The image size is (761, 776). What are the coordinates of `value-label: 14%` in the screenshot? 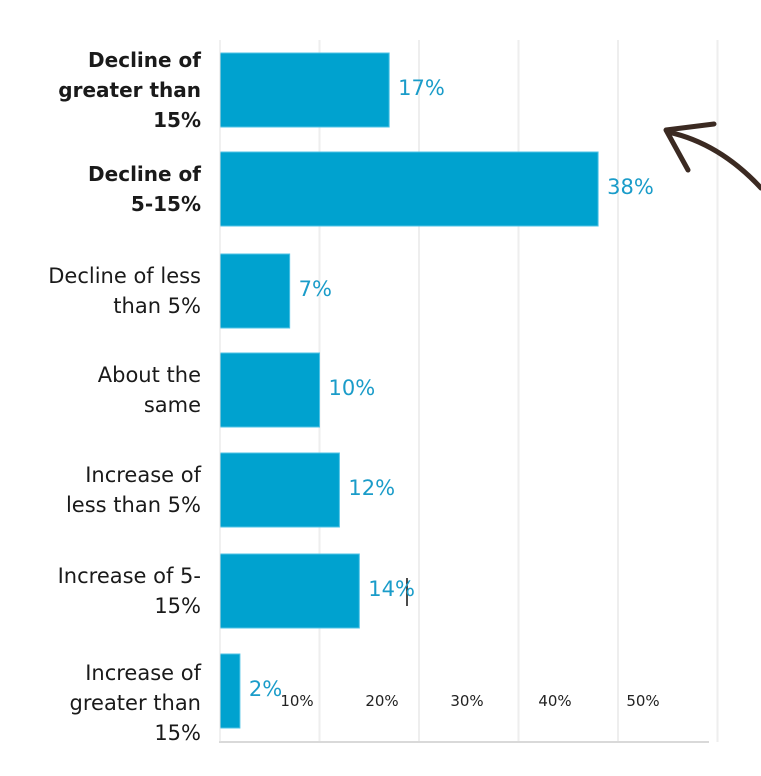 It's located at (391, 589).